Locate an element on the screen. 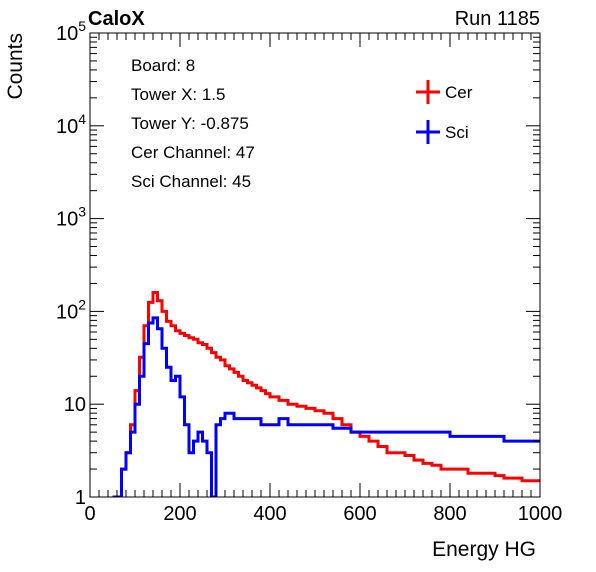 The height and width of the screenshot is (572, 596). y-tick-label: 10⁵ is located at coordinates (71, 31).